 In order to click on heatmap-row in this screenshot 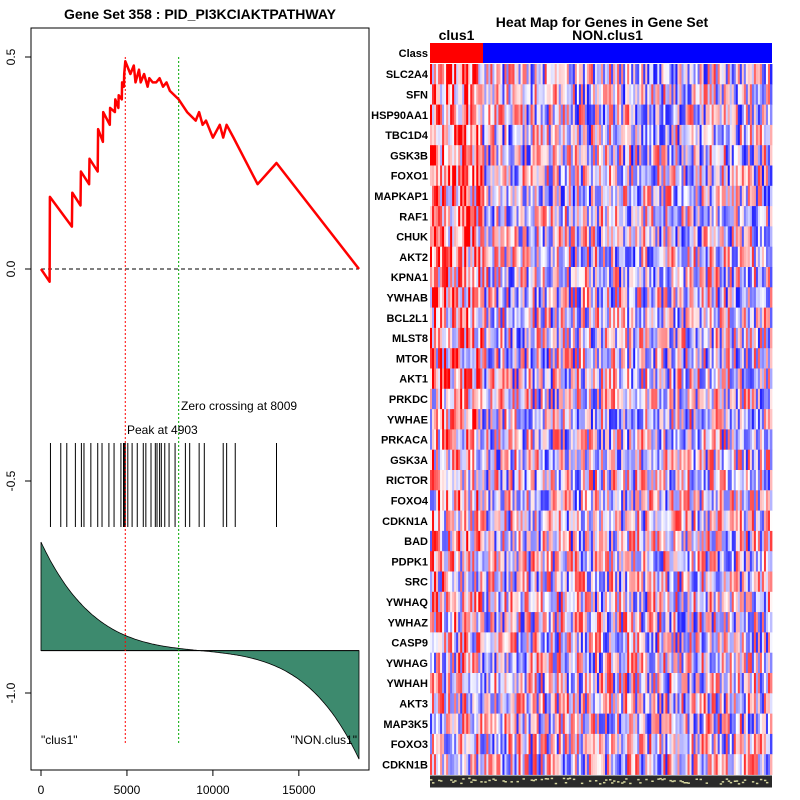, I will do `click(601, 216)`.